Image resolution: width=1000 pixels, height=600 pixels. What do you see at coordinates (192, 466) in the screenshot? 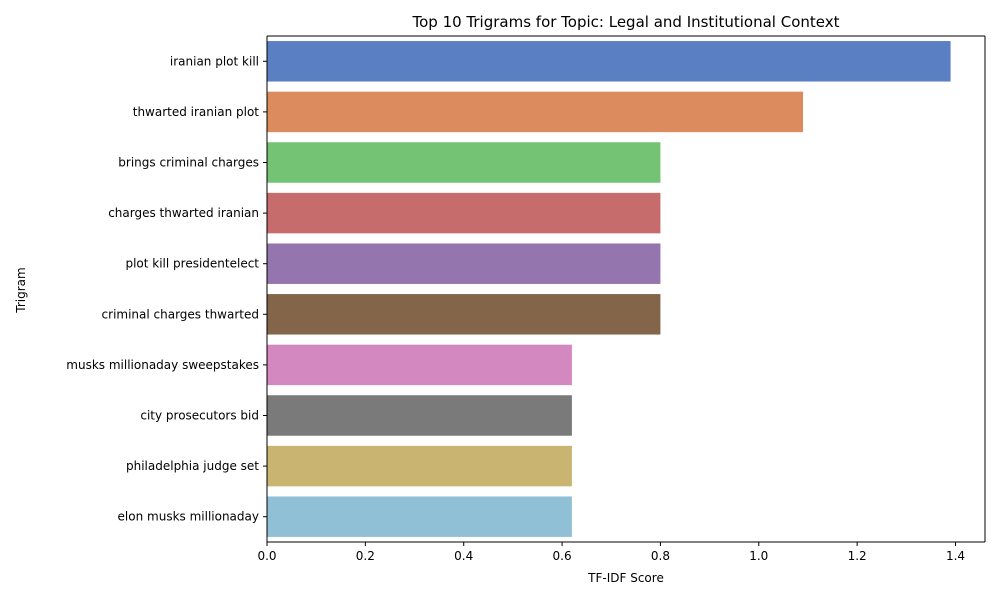
I see `y-tick-label: philadelphia judge set` at bounding box center [192, 466].